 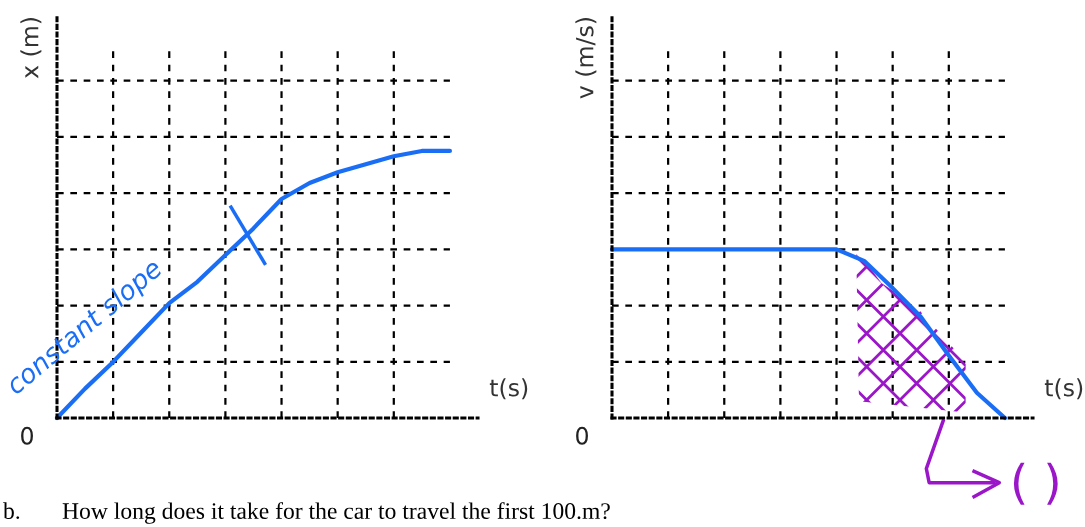 I want to click on text: How long does it take for the car to travel the first 100.m?, so click(x=336, y=513).